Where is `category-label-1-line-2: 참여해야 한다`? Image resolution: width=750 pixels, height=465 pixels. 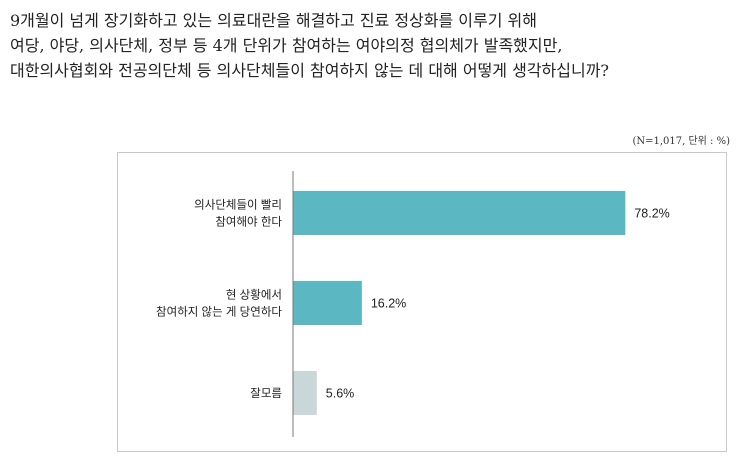
category-label-1-line-2: 참여해야 한다 is located at coordinates (248, 222).